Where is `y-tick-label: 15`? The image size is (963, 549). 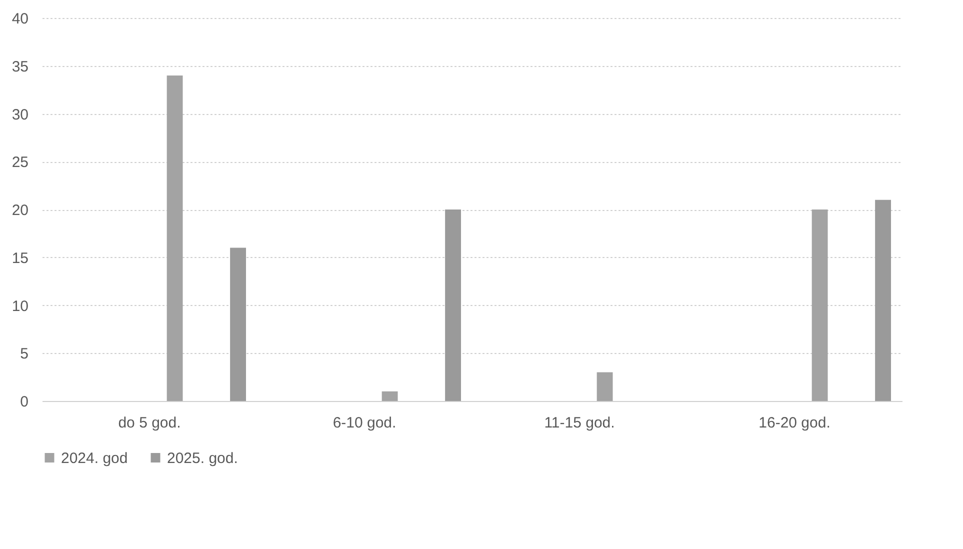
y-tick-label: 15 is located at coordinates (20, 258).